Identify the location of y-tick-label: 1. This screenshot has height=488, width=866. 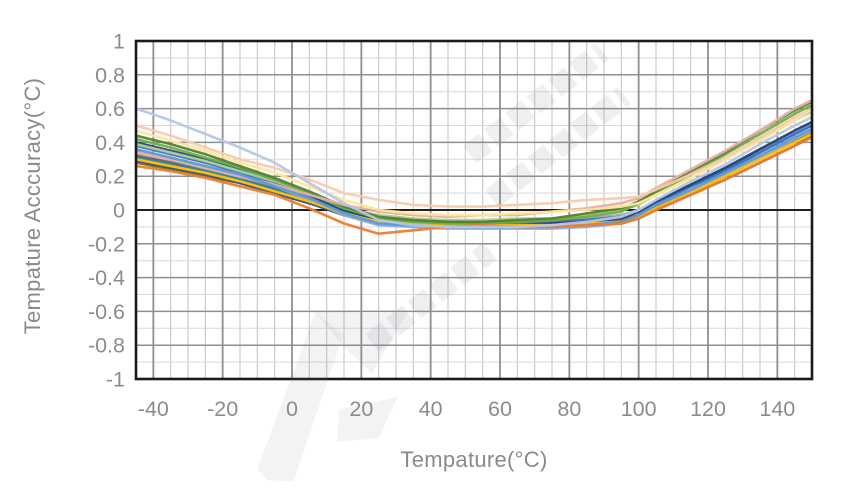
(119, 42).